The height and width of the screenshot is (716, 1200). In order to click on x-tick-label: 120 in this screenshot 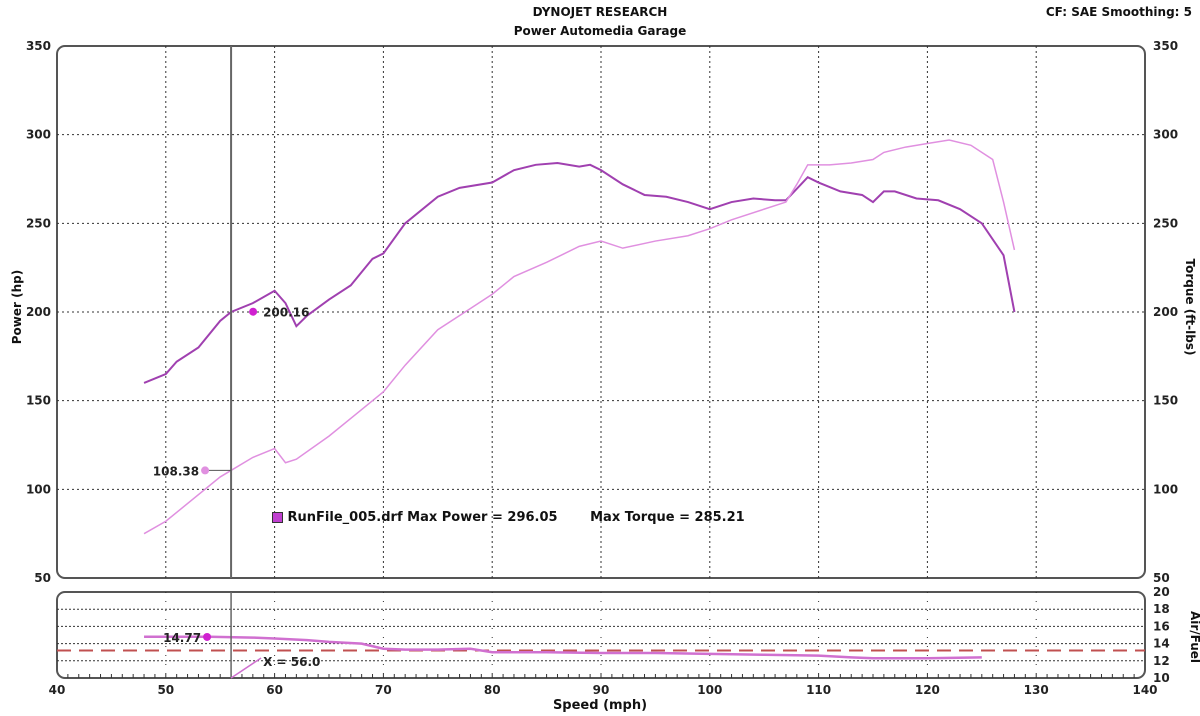, I will do `click(927, 690)`.